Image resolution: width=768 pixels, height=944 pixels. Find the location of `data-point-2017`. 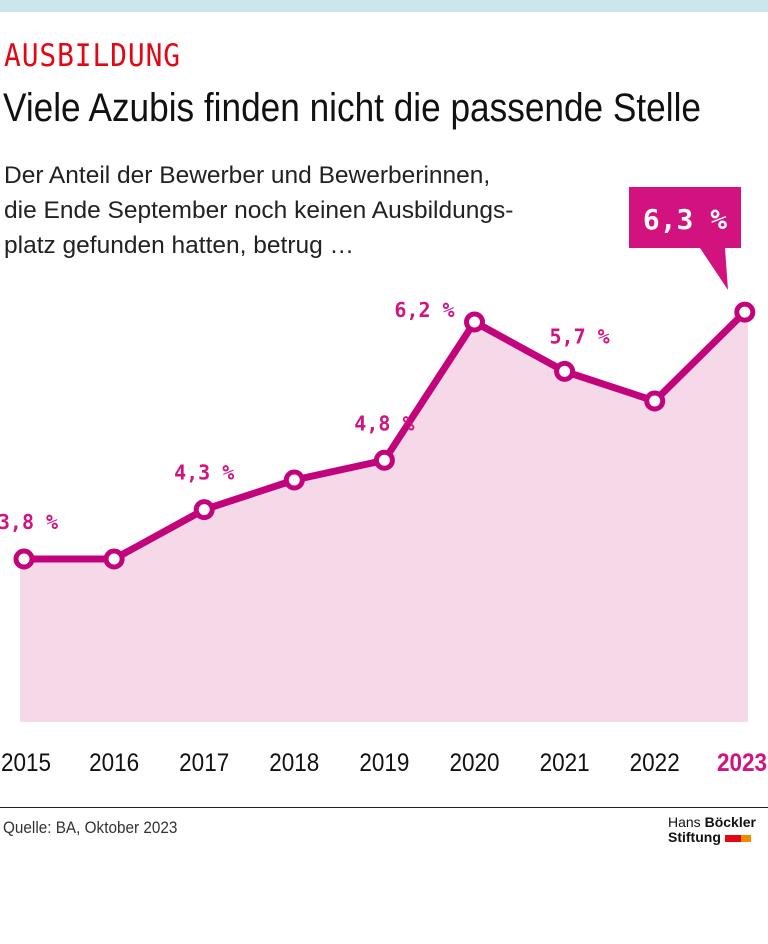

data-point-2017 is located at coordinates (204, 510).